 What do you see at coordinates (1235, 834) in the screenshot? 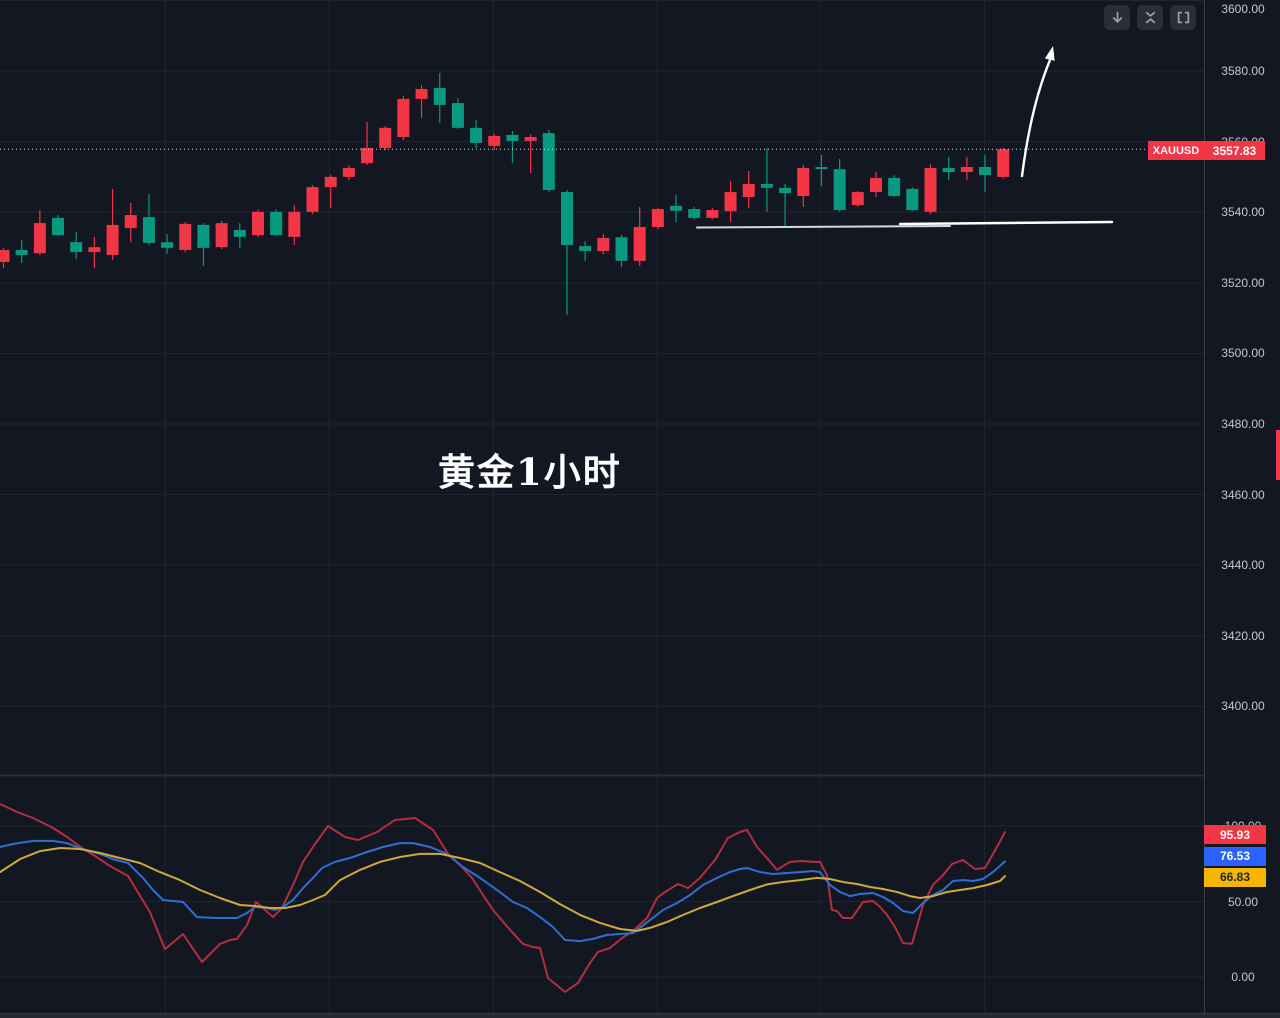
I see `indicator-value-label: 95.93` at bounding box center [1235, 834].